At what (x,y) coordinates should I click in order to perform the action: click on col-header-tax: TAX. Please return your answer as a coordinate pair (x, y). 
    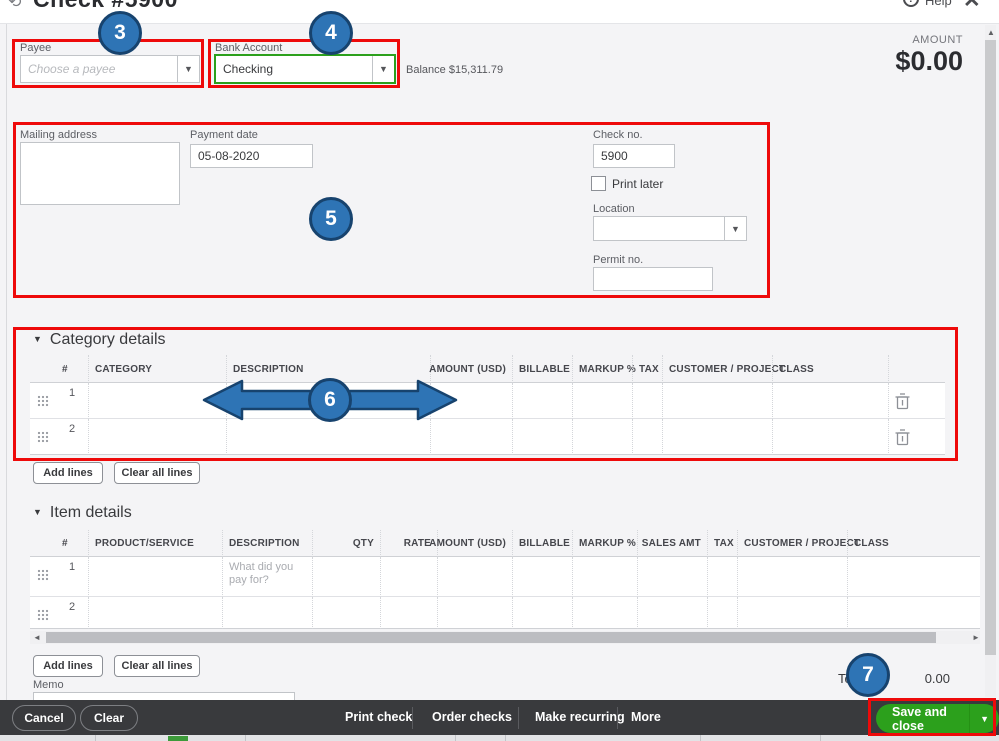
    Looking at the image, I should click on (722, 543).